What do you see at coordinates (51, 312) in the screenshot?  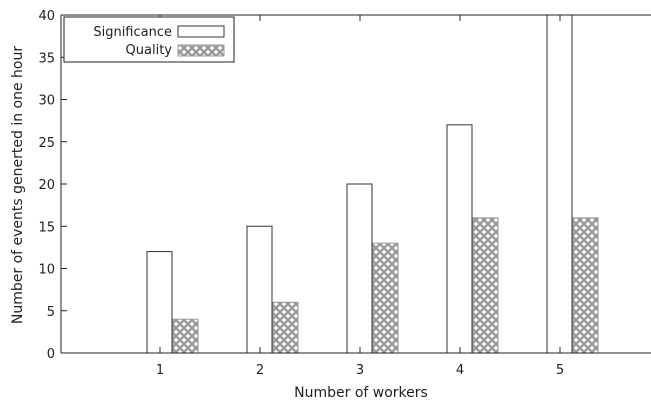 I see `y-tick-label-5: 5` at bounding box center [51, 312].